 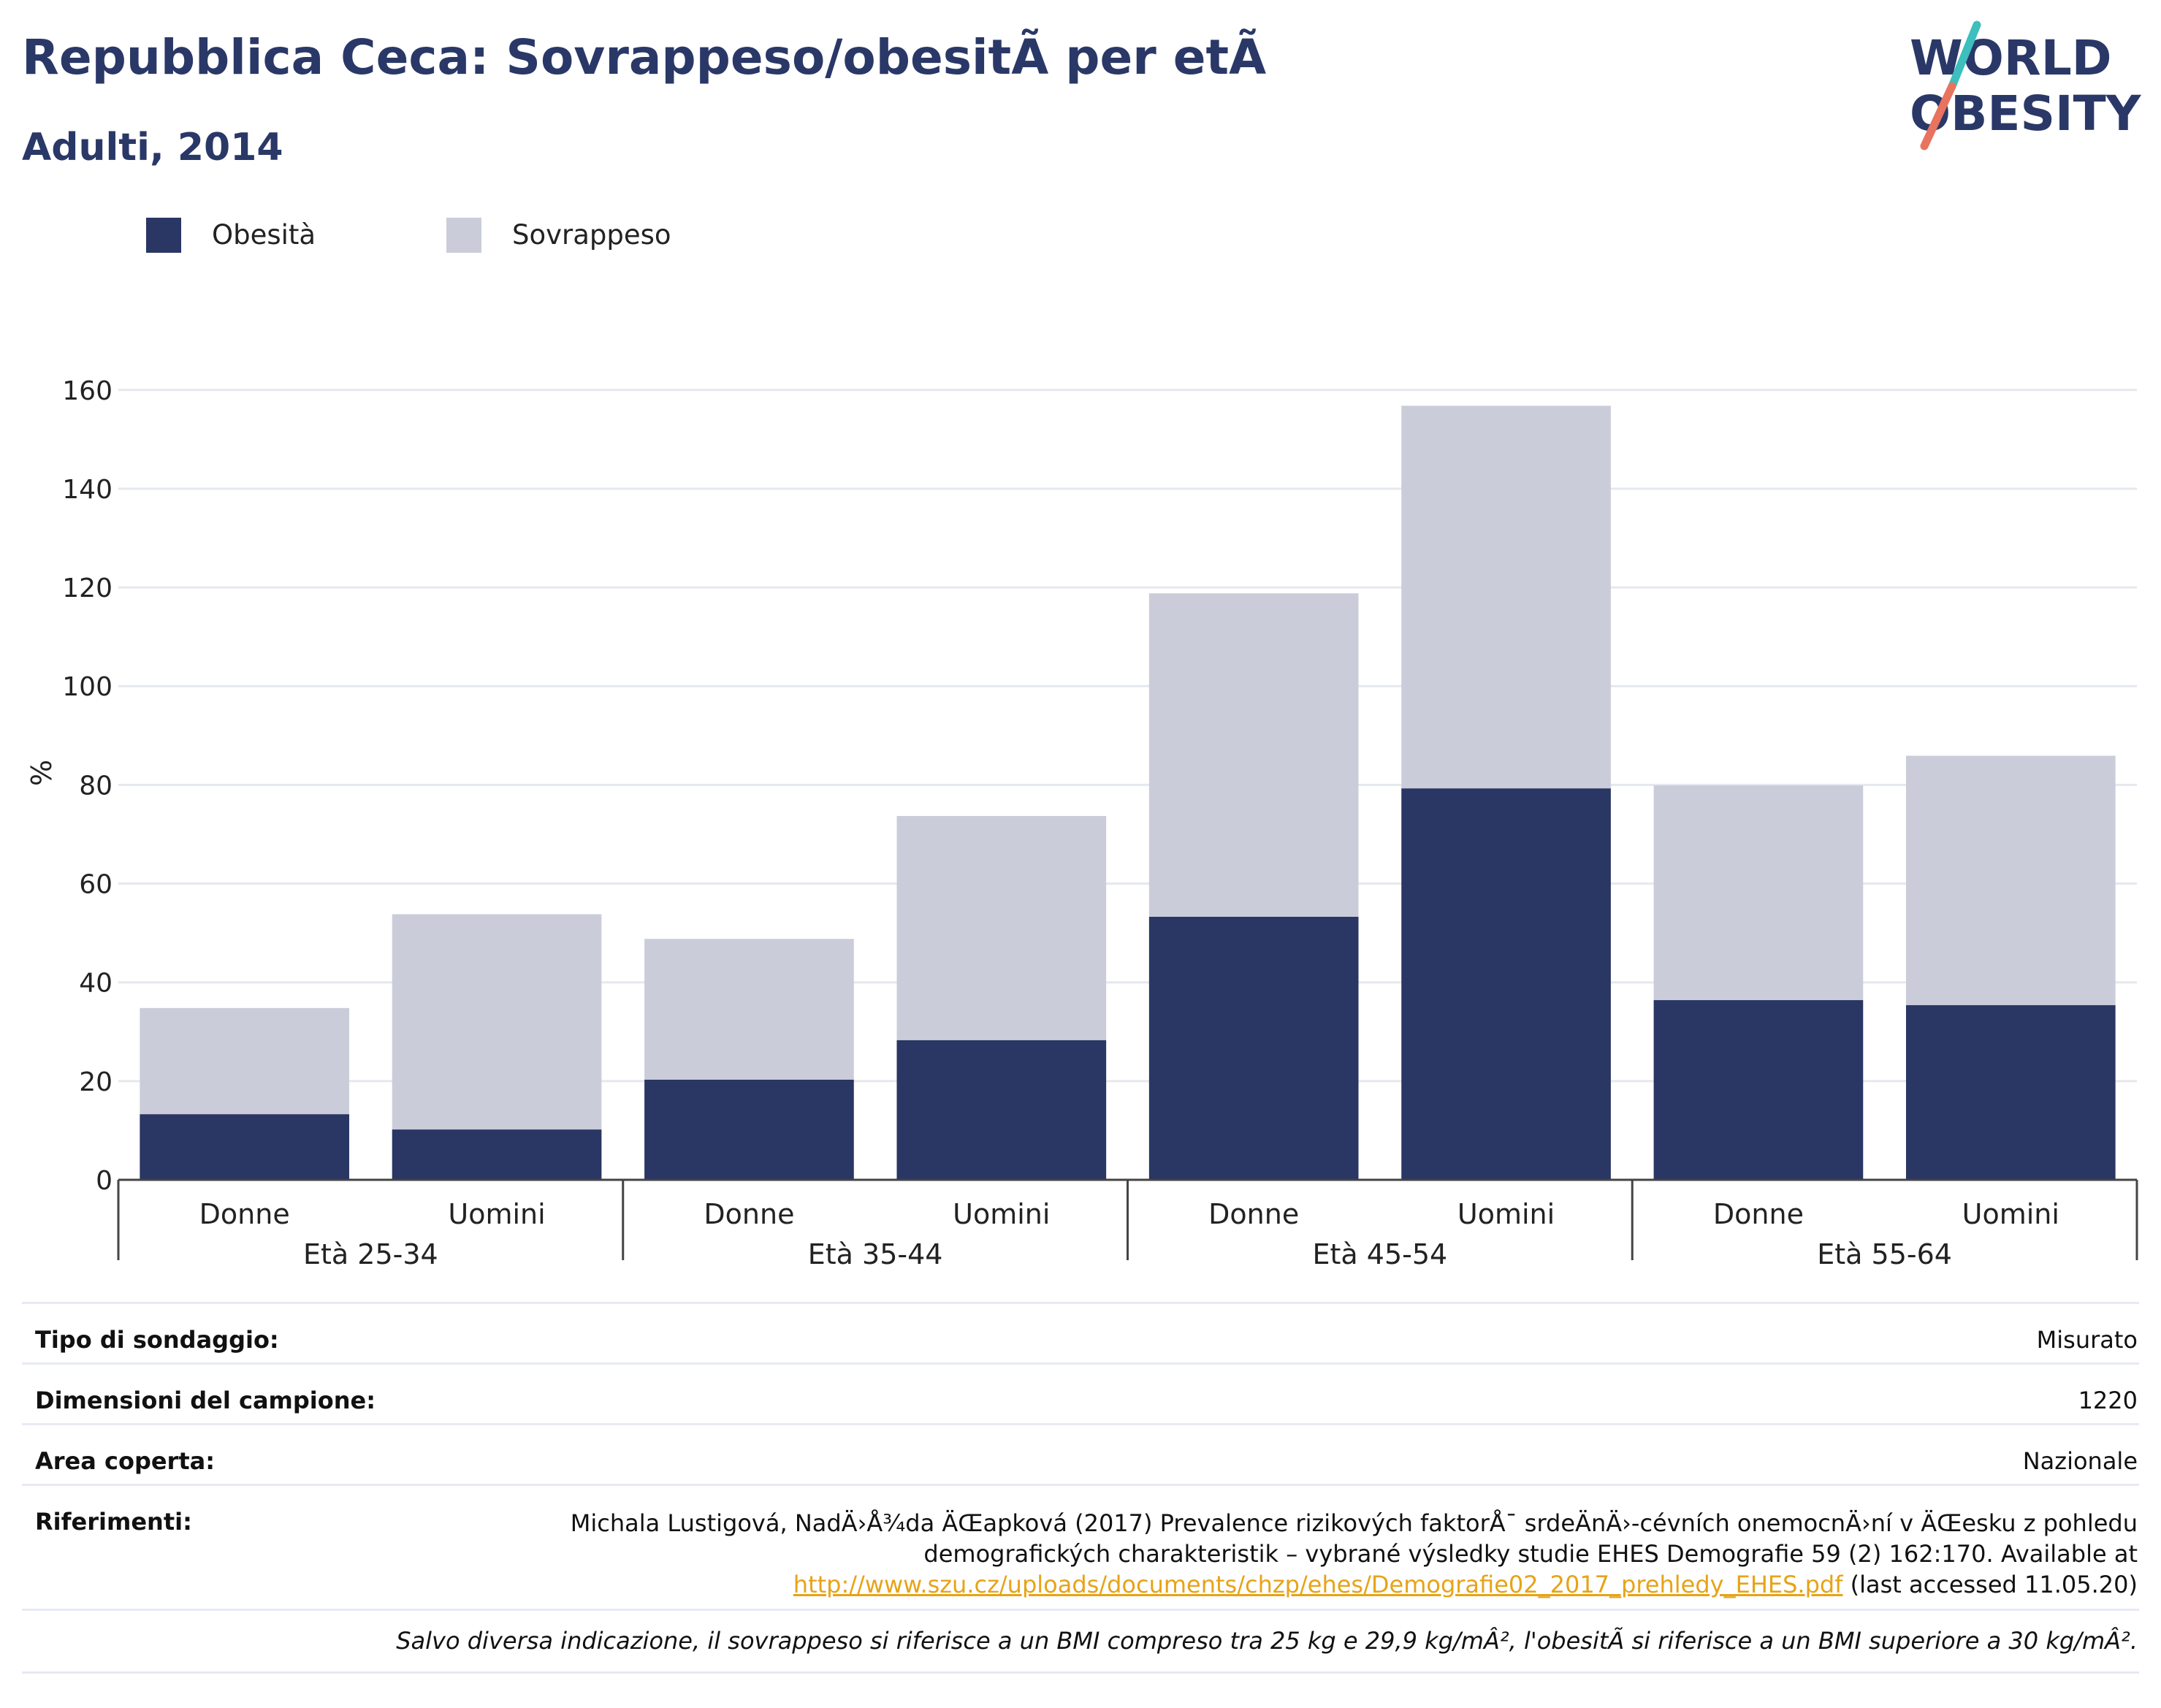 I want to click on group-label: Età 25-34, so click(x=370, y=1254).